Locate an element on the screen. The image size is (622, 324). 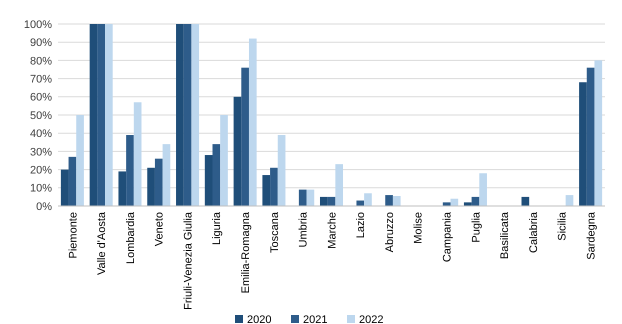
x-tick-label: Molise is located at coordinates (418, 228).